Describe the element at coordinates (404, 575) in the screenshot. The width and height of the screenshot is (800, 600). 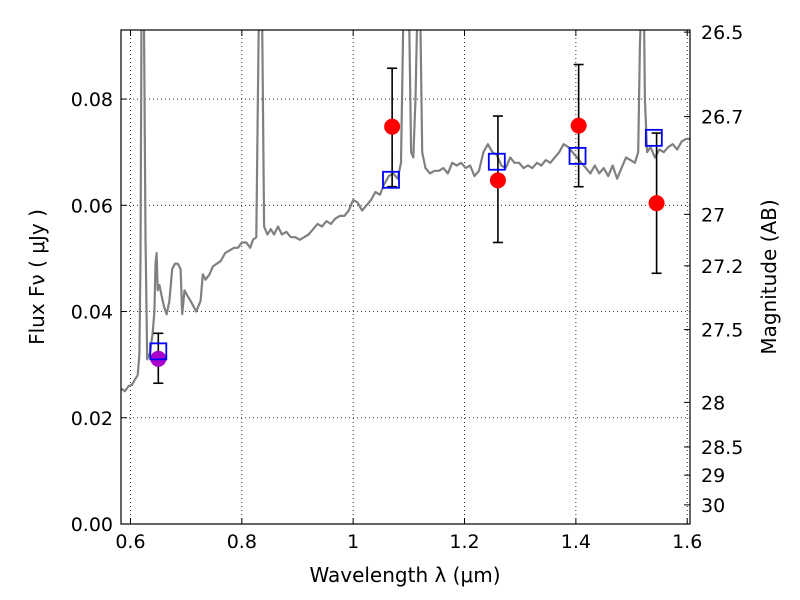
I see `x-axis-label: Wavelength λ (μm)` at that location.